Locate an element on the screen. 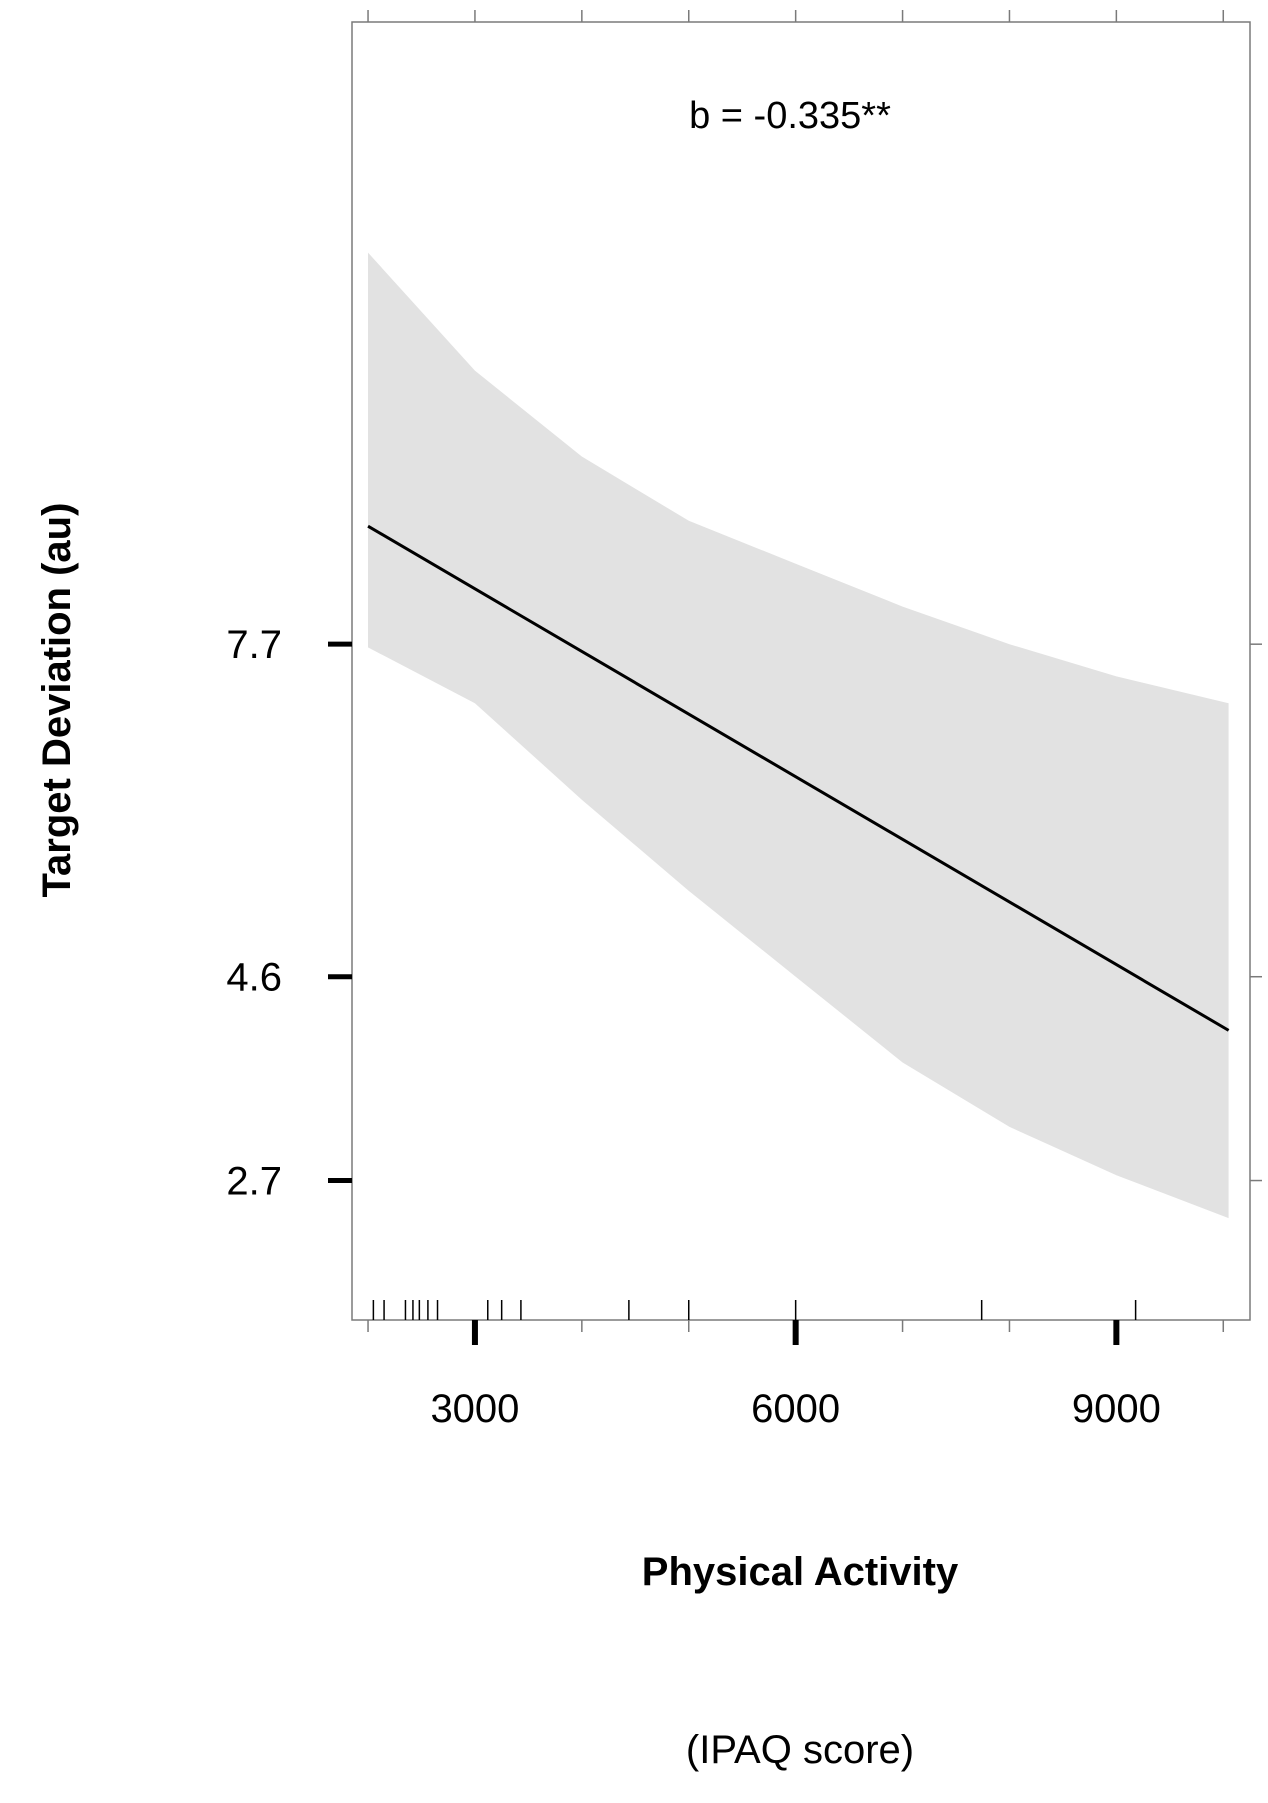 Image resolution: width=1268 pixels, height=1803 pixels. x-axis-unit-label: (IPAQ score) is located at coordinates (800, 1750).